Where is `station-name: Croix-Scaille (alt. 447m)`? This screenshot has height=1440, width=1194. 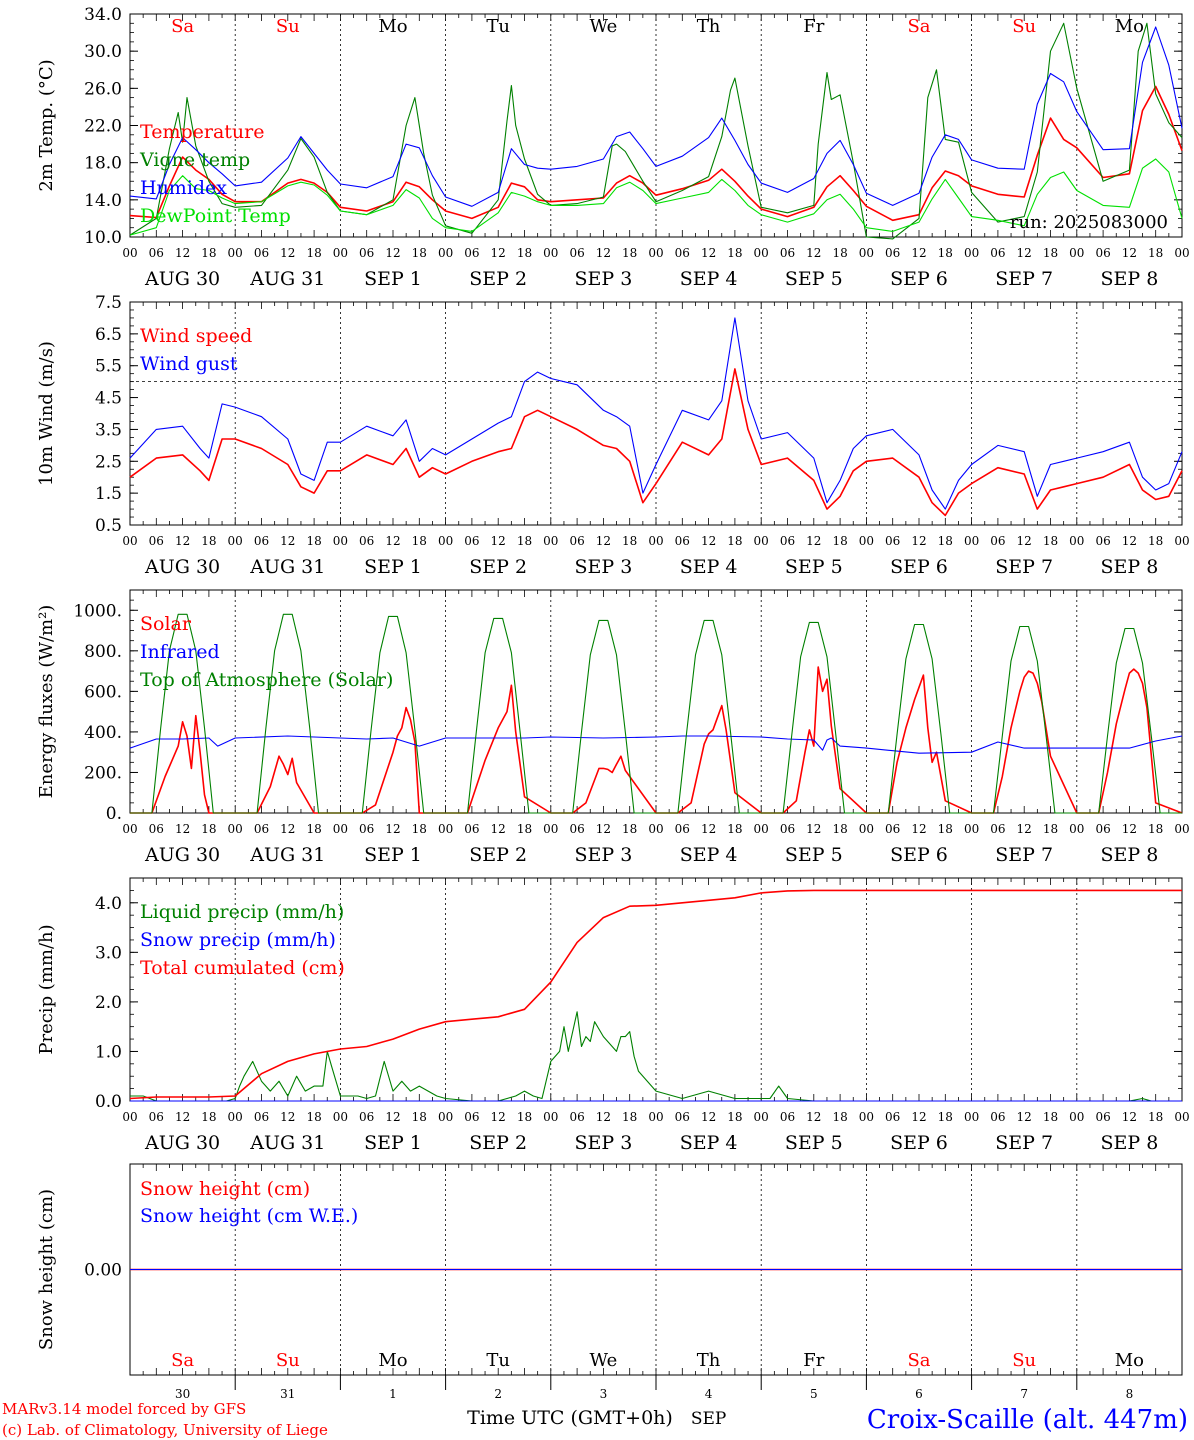
station-name: Croix-Scaille (alt. 447m) is located at coordinates (1027, 1420).